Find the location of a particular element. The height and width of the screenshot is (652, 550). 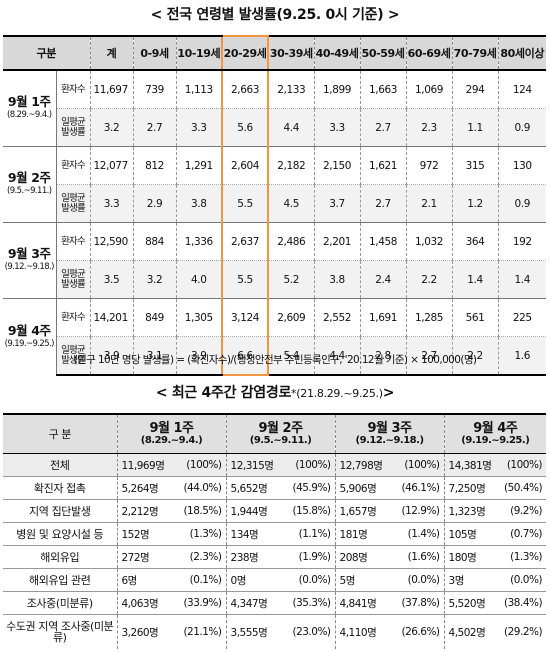

cell: 3.2 is located at coordinates (111, 127).